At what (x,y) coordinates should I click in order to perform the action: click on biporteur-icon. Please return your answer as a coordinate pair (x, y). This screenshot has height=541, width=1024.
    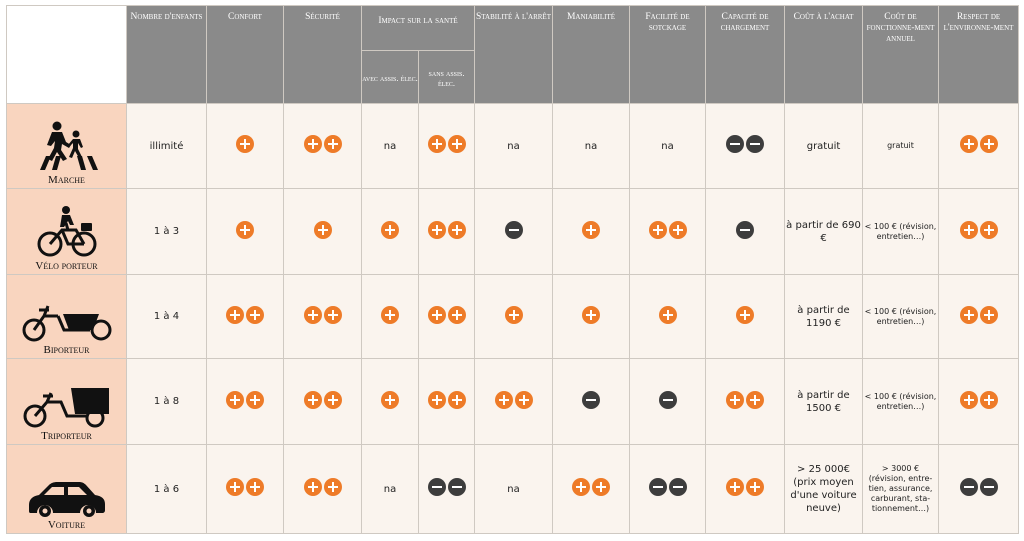
    Looking at the image, I should click on (66, 322).